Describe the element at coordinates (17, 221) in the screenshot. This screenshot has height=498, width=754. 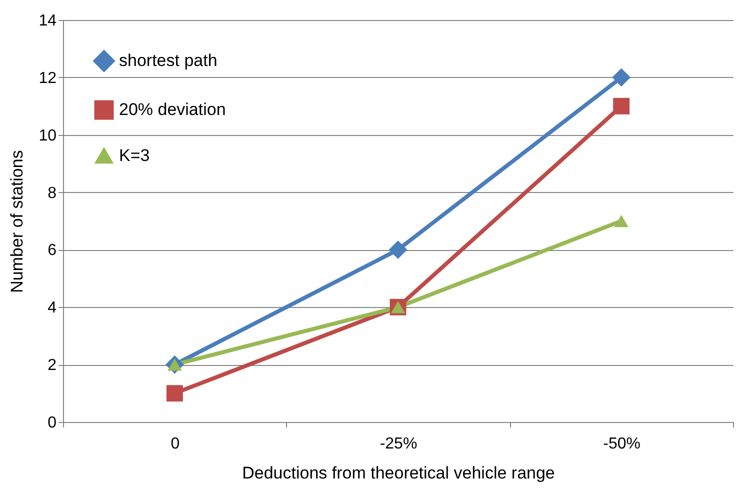
I see `y-axis-title: Number of stations` at that location.